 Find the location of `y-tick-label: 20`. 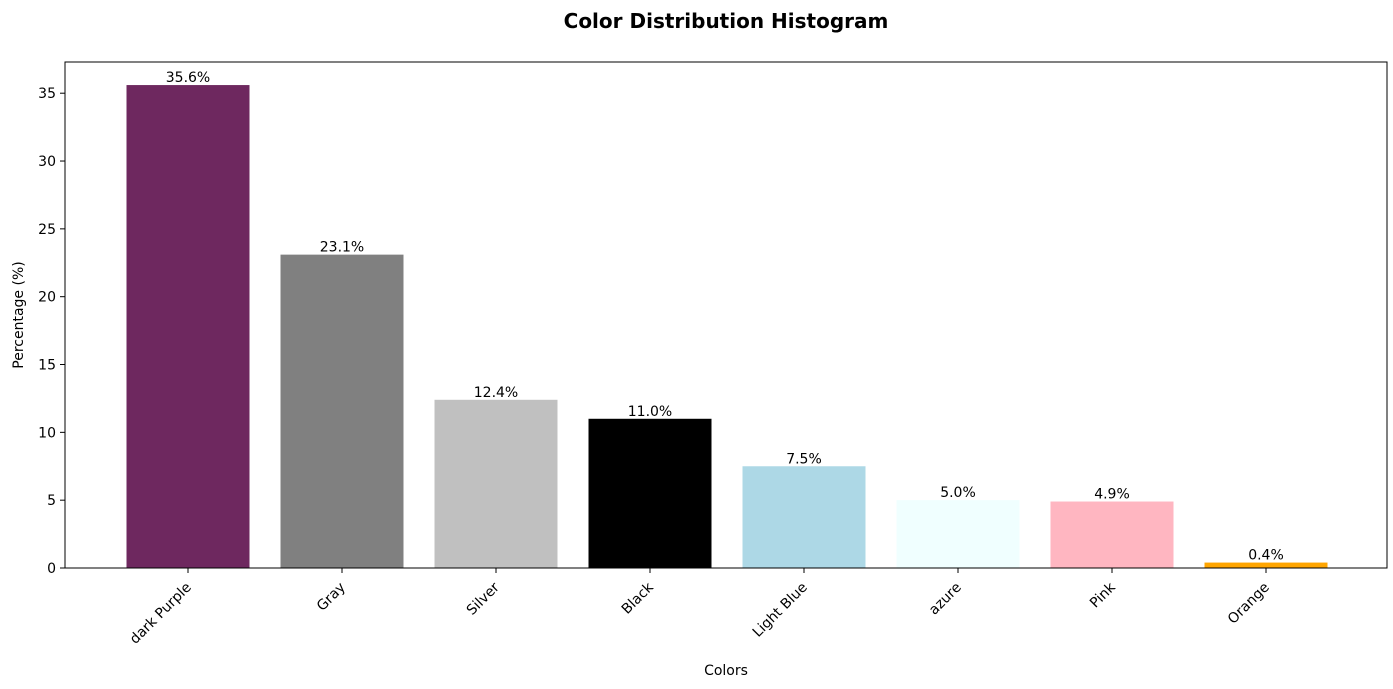

y-tick-label: 20 is located at coordinates (47, 298).